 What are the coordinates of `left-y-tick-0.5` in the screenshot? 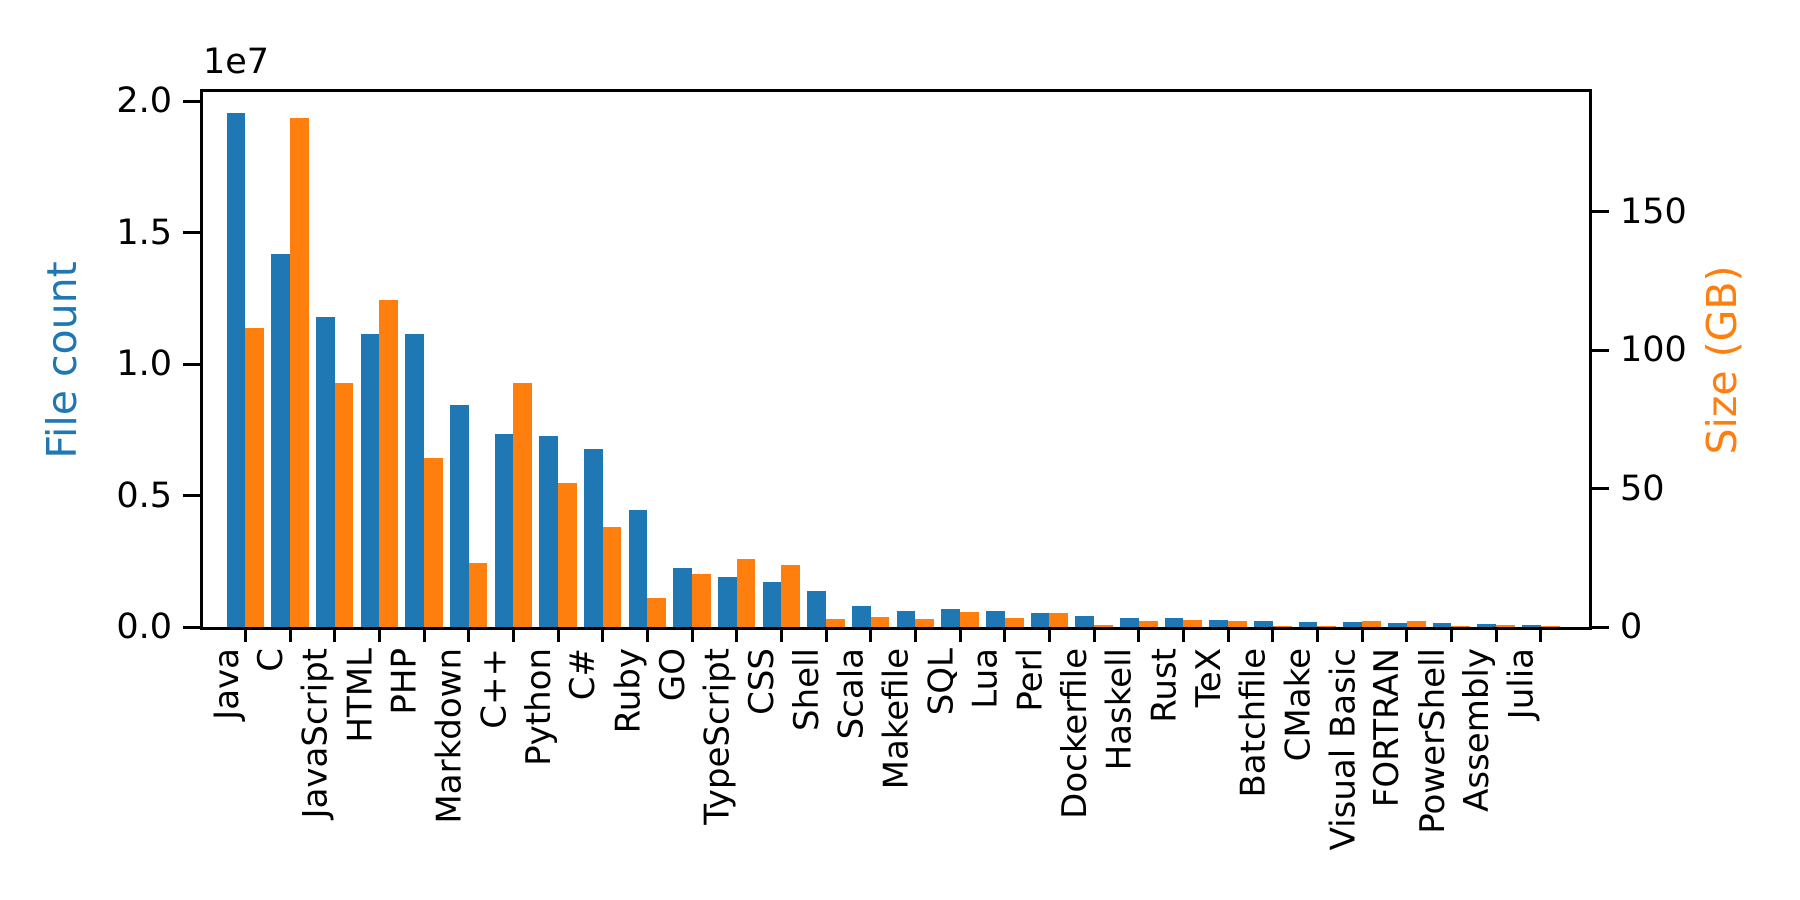 It's located at (191, 496).